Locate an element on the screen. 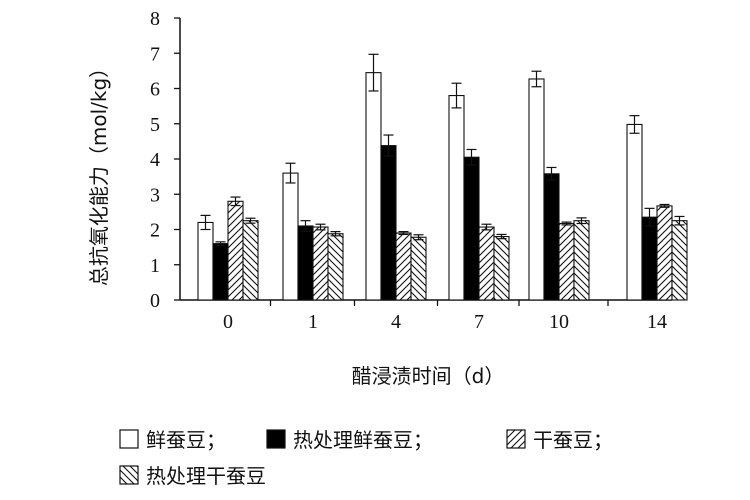 The height and width of the screenshot is (500, 750). y-tick-label: 5 is located at coordinates (155, 125).